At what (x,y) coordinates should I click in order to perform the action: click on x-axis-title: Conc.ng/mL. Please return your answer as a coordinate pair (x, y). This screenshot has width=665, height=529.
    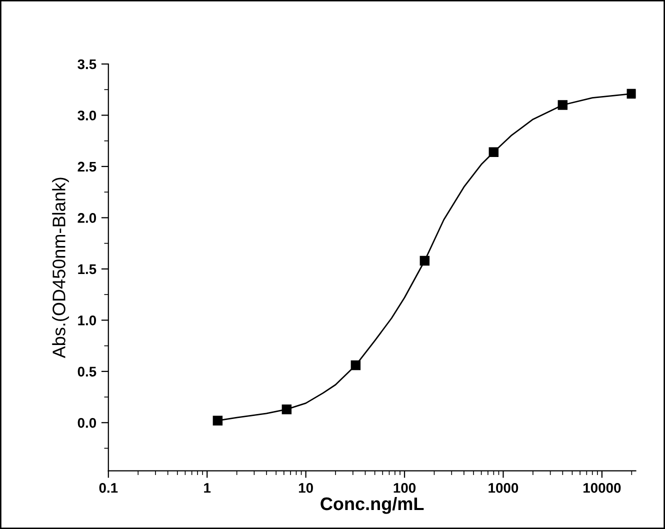
    Looking at the image, I should click on (372, 505).